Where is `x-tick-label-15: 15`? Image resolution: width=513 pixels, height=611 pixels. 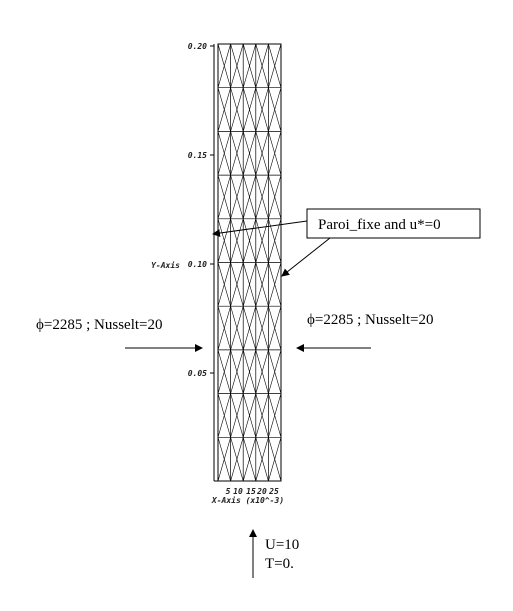
x-tick-label-15: 15 is located at coordinates (251, 491).